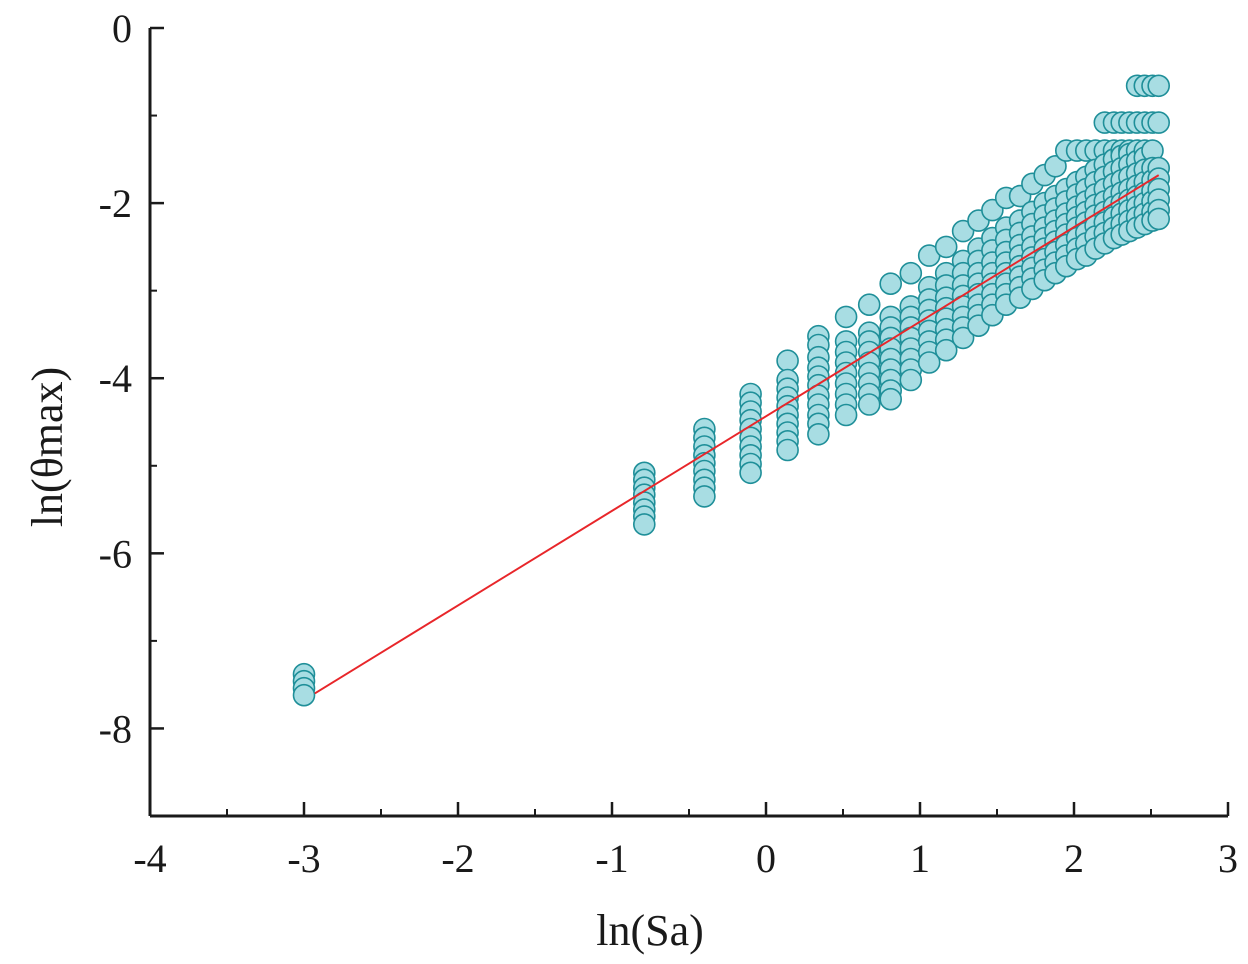 This screenshot has width=1248, height=964. What do you see at coordinates (611, 858) in the screenshot?
I see `x-tick-label: -1` at bounding box center [611, 858].